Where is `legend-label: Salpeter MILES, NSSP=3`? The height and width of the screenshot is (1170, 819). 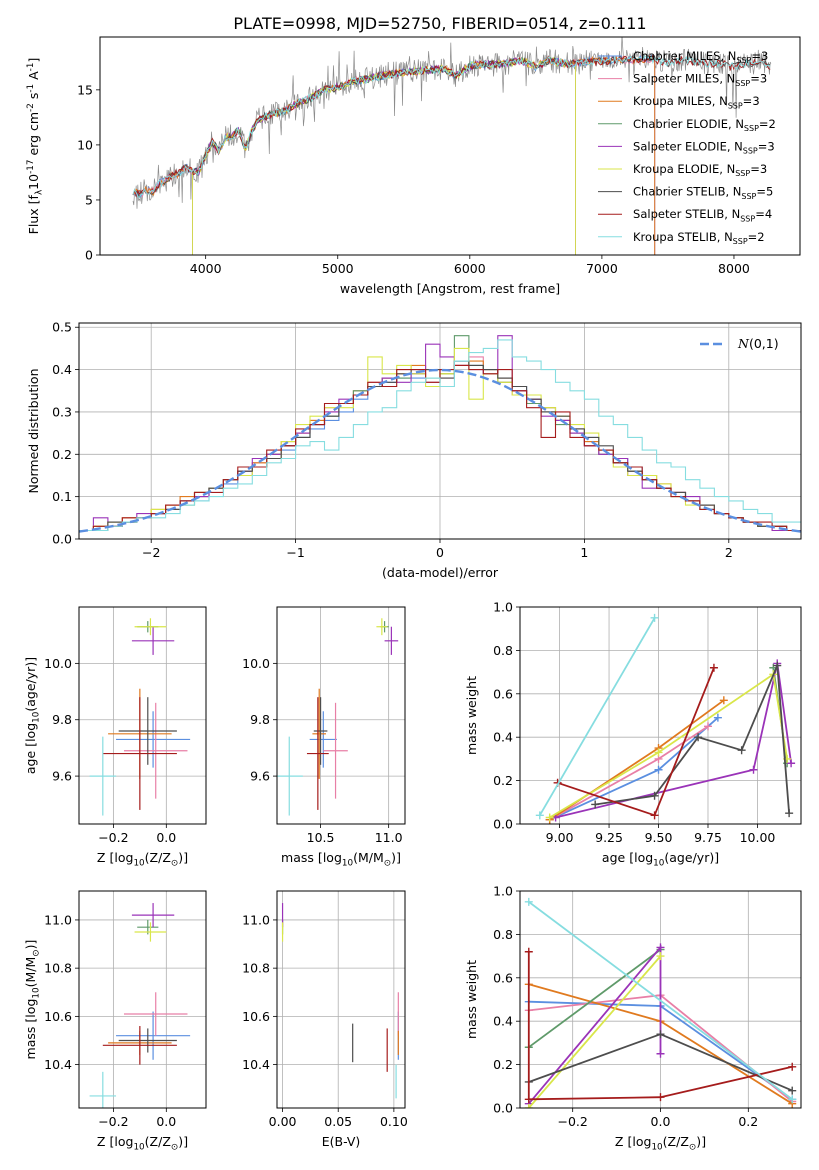
legend-label: Salpeter MILES, NSSP=3 is located at coordinates (700, 80).